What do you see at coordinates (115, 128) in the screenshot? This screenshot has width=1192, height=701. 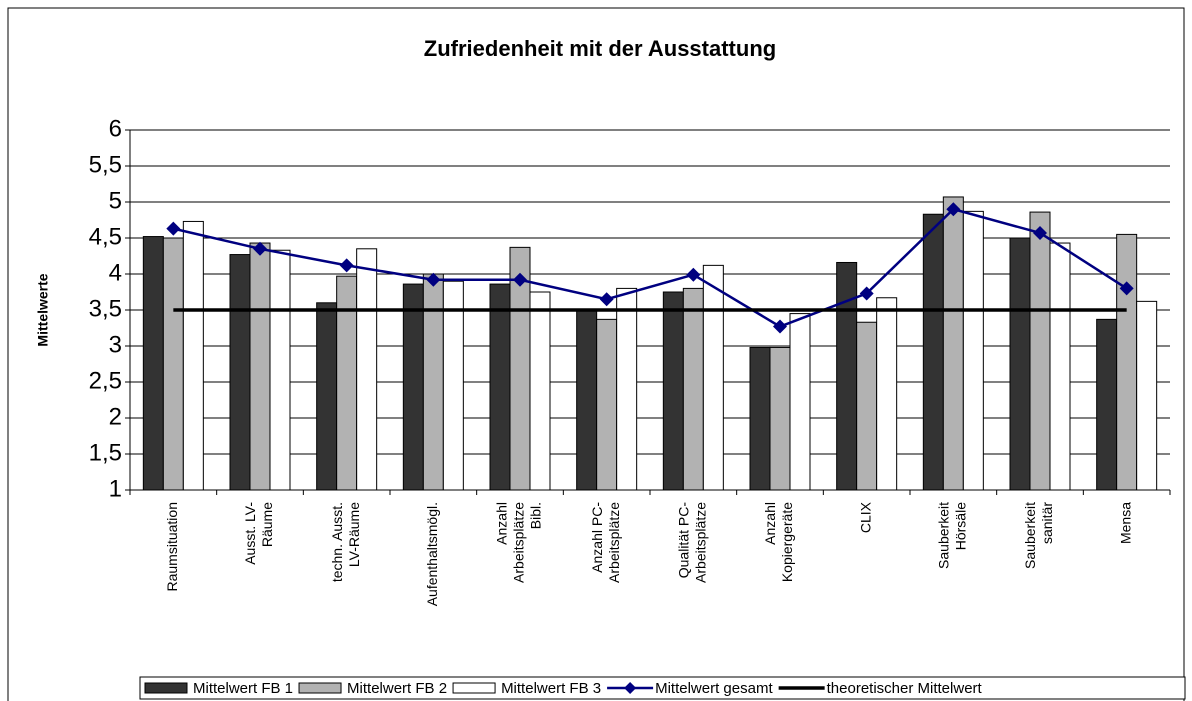 I see `y-tick-label: 6` at bounding box center [115, 128].